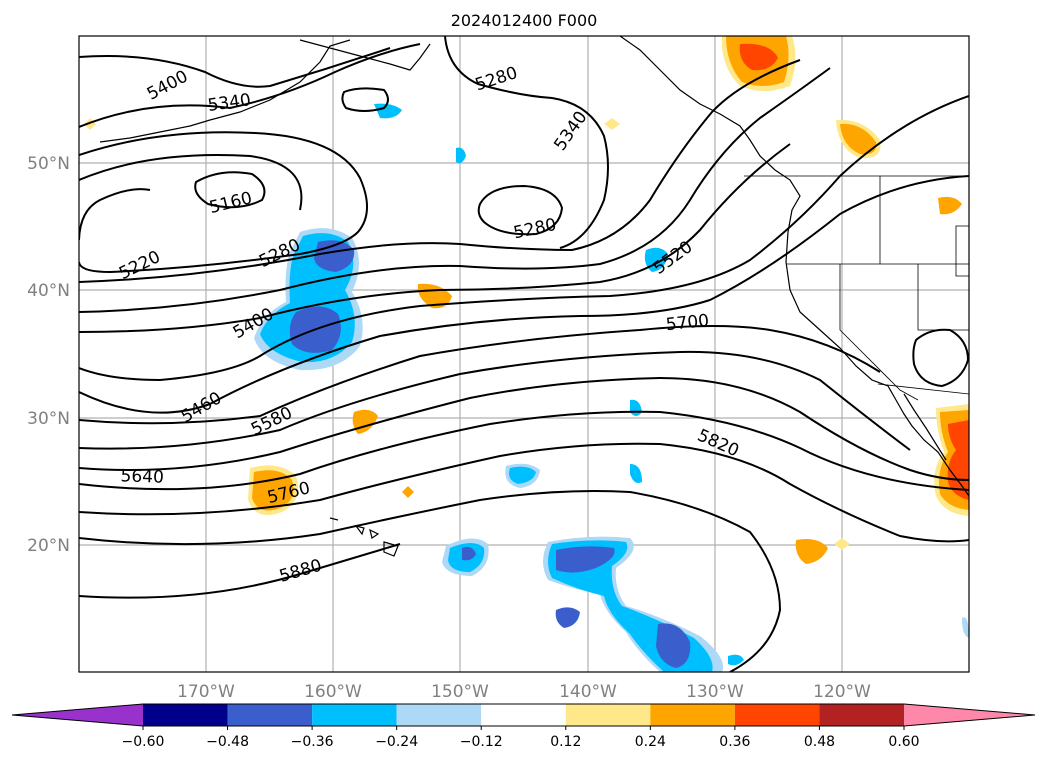  I want to click on lon-tick-label: 130°W, so click(715, 692).